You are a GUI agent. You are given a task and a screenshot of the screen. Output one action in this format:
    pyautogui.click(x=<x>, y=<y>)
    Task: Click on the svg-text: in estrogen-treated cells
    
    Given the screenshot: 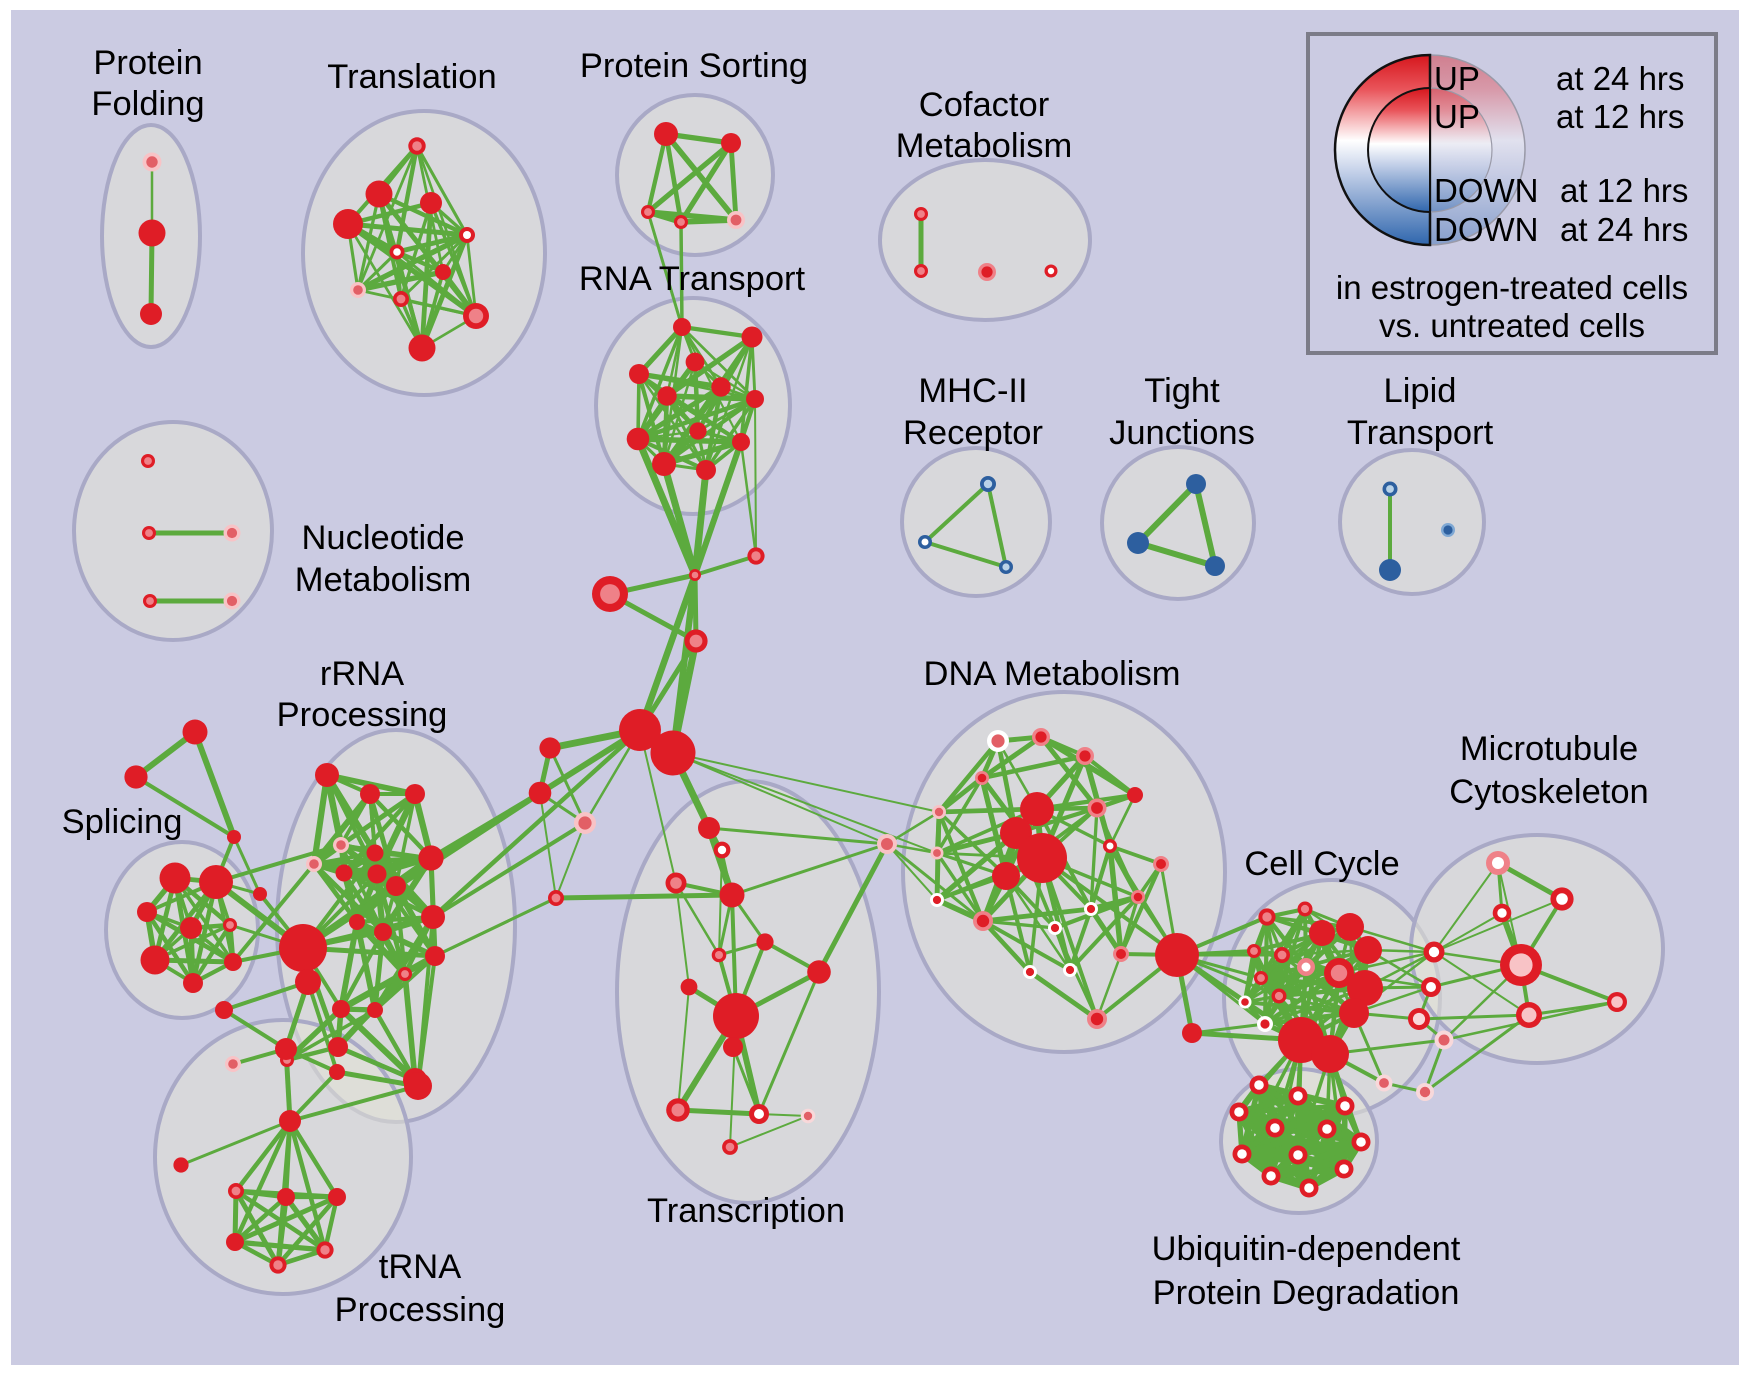 What is the action you would take?
    pyautogui.click(x=1512, y=287)
    